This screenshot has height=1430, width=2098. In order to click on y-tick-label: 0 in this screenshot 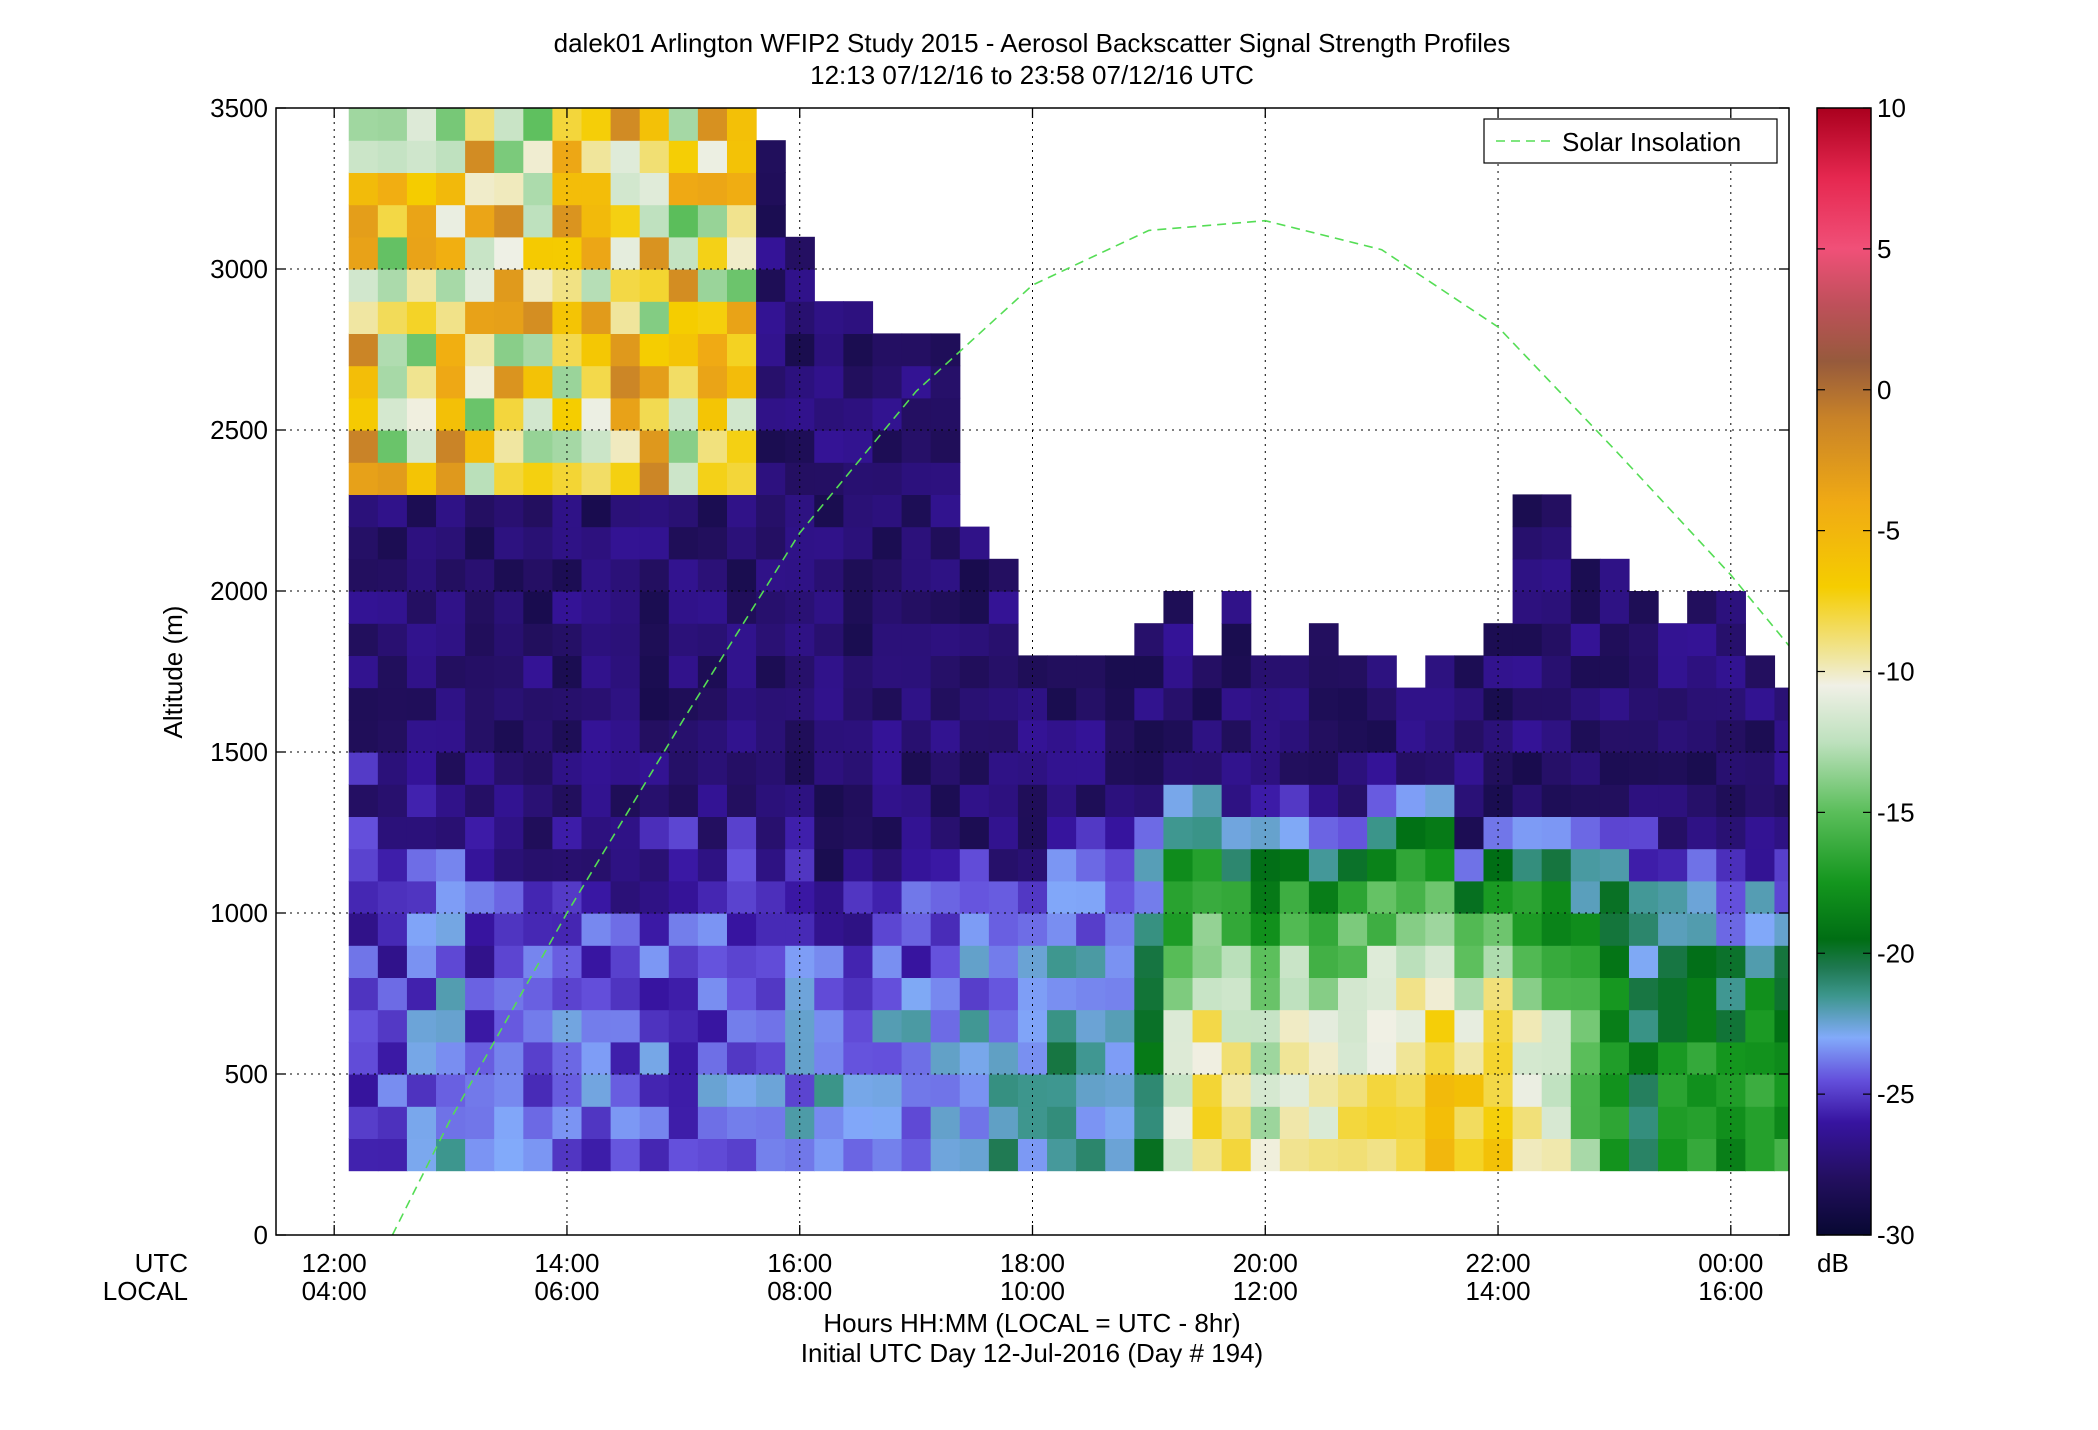, I will do `click(261, 1235)`.